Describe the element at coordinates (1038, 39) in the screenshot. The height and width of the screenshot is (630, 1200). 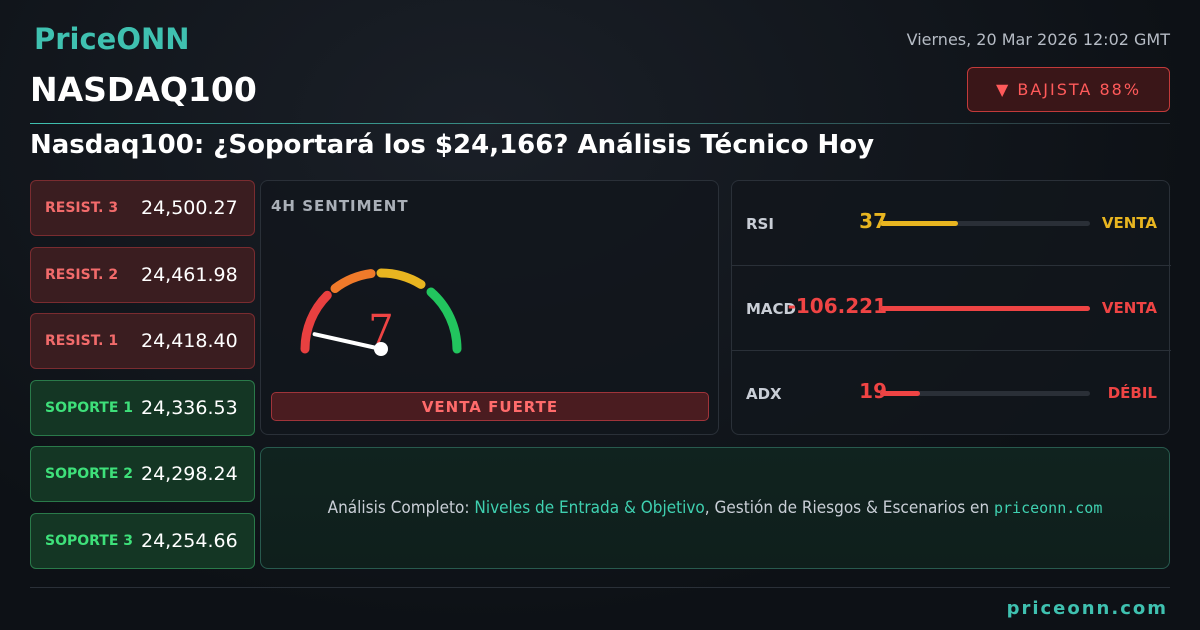
I see `date: Viernes, 20 Mar 2026 12:02 GMT` at that location.